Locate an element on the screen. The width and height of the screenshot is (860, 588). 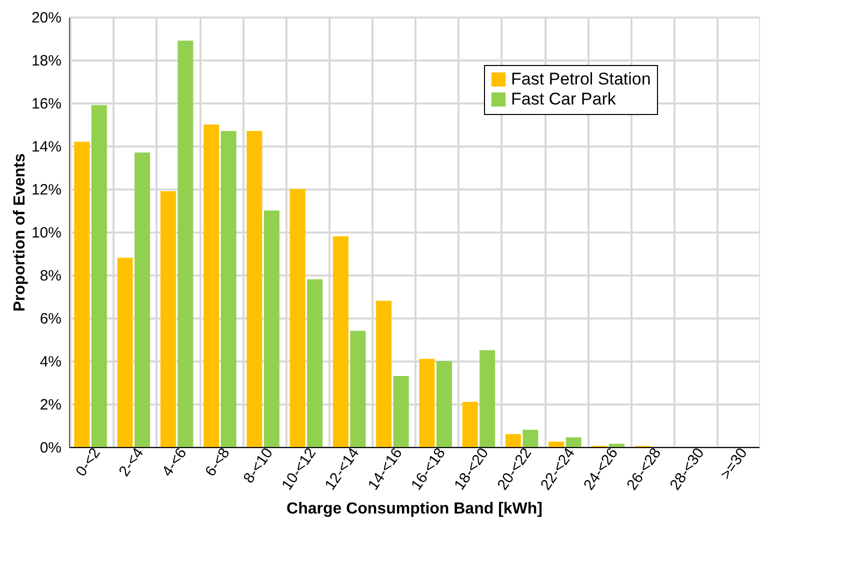
y-tick-label: 18% is located at coordinates (46, 61).